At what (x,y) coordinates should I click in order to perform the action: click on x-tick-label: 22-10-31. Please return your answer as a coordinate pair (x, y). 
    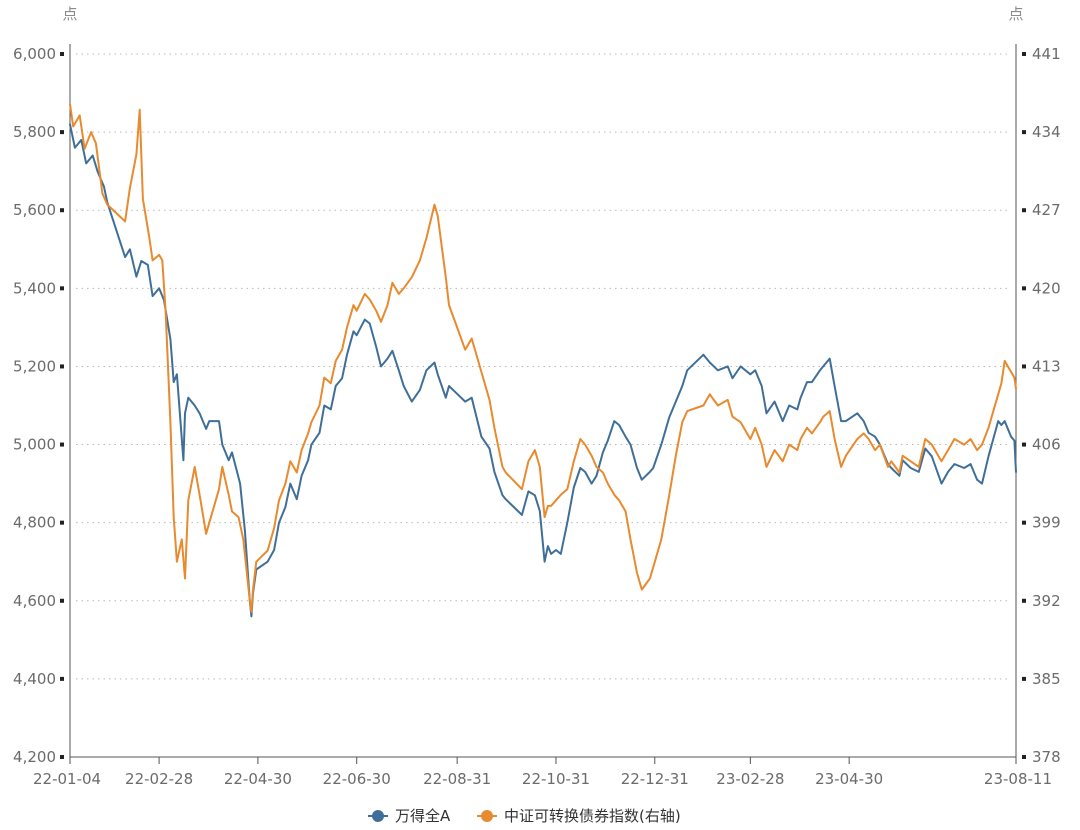
    Looking at the image, I should click on (556, 779).